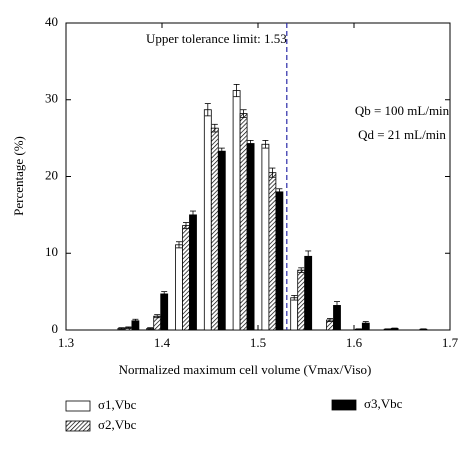 Image resolution: width=474 pixels, height=453 pixels. What do you see at coordinates (117, 424) in the screenshot?
I see `legend-label: σ2,Vbc` at bounding box center [117, 424].